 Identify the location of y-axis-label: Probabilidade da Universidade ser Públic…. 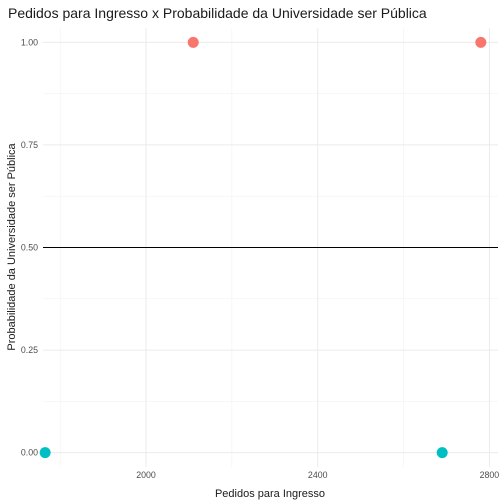
(12, 246).